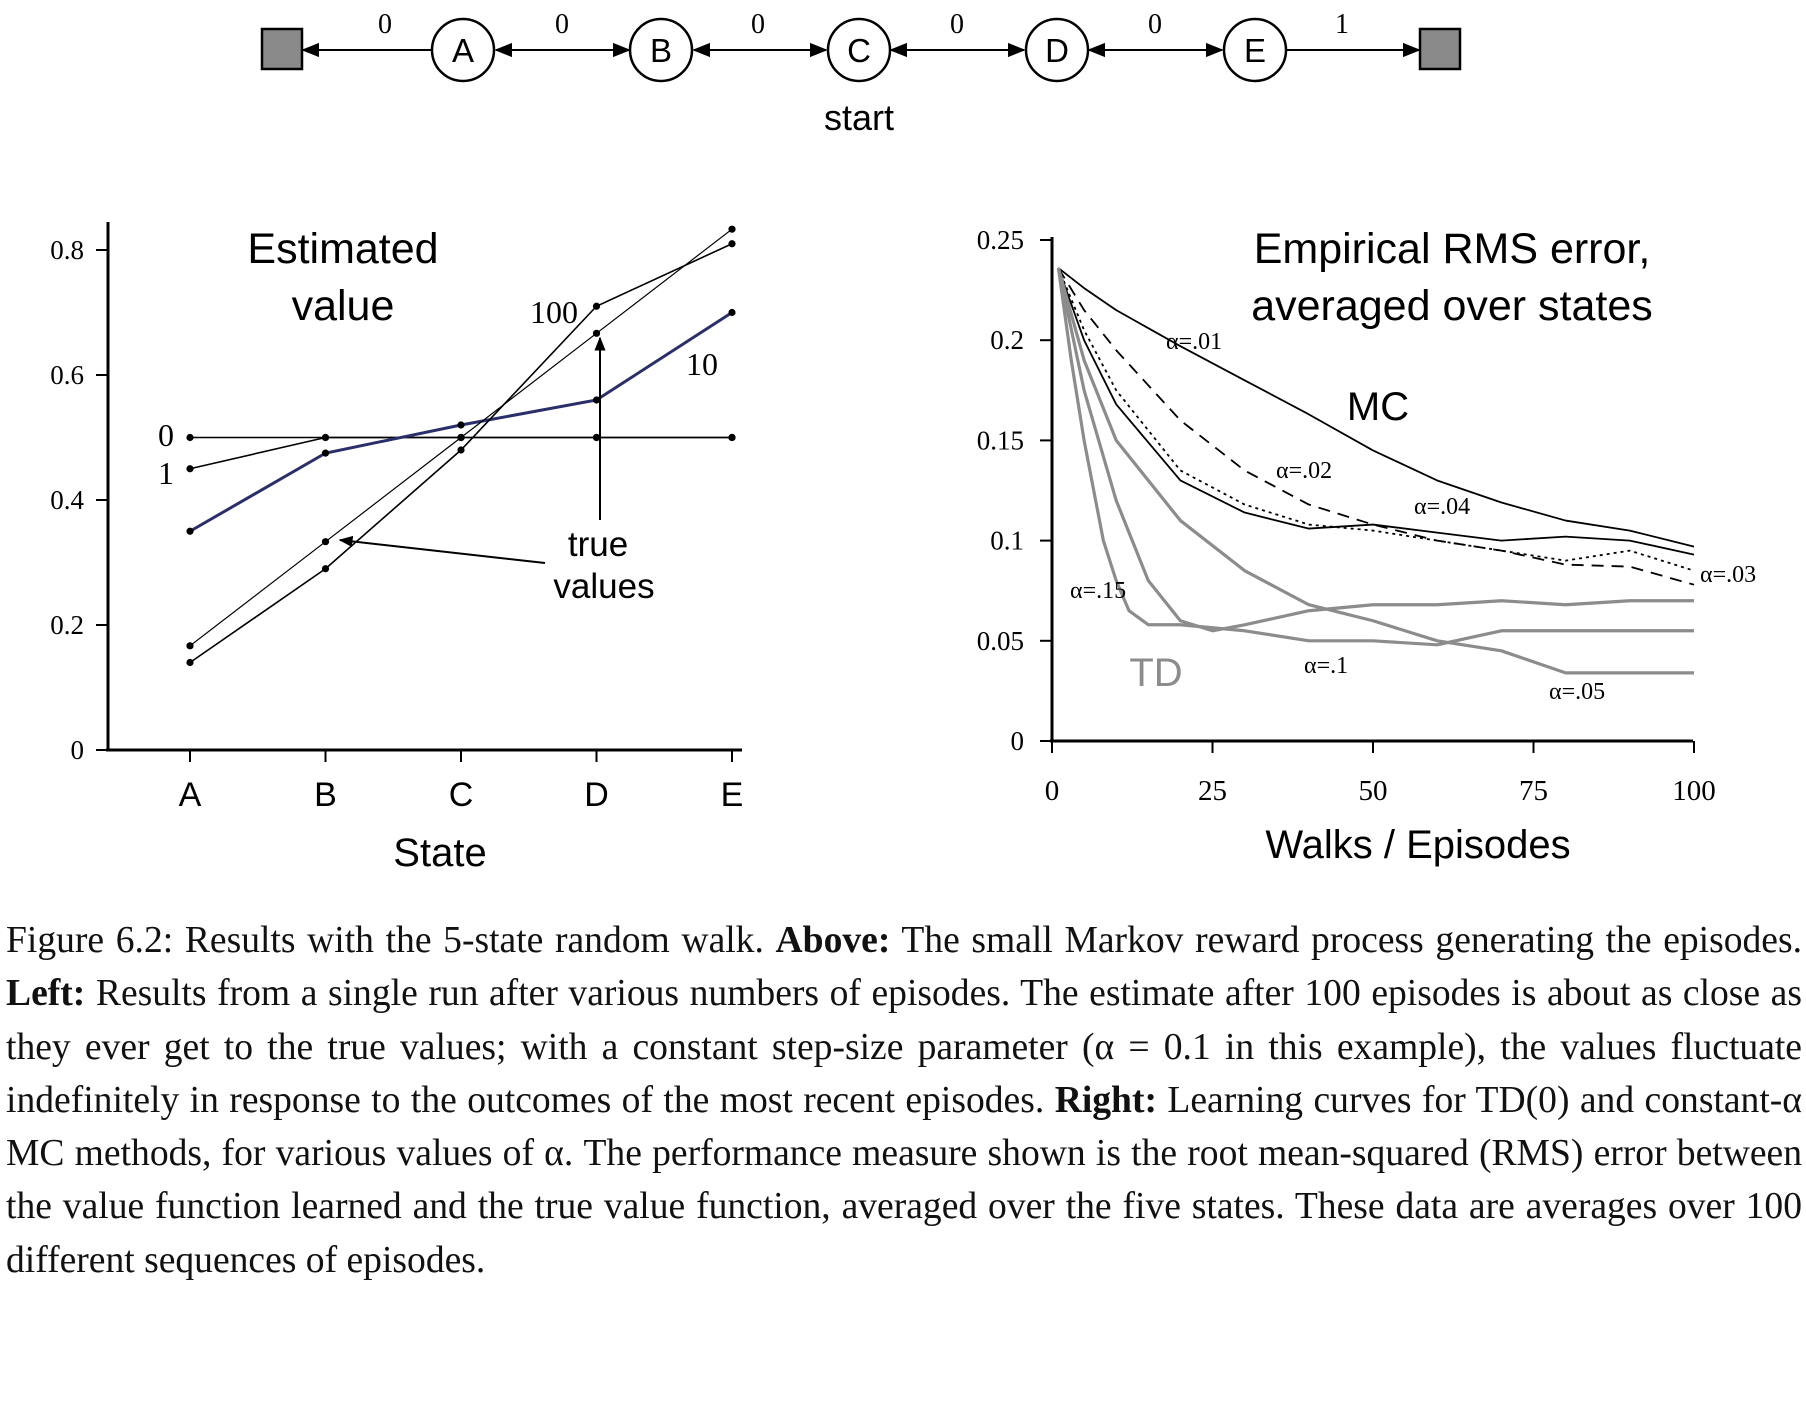 This screenshot has height=1420, width=1806. What do you see at coordinates (1373, 791) in the screenshot?
I see `right-x-tick-label: 50` at bounding box center [1373, 791].